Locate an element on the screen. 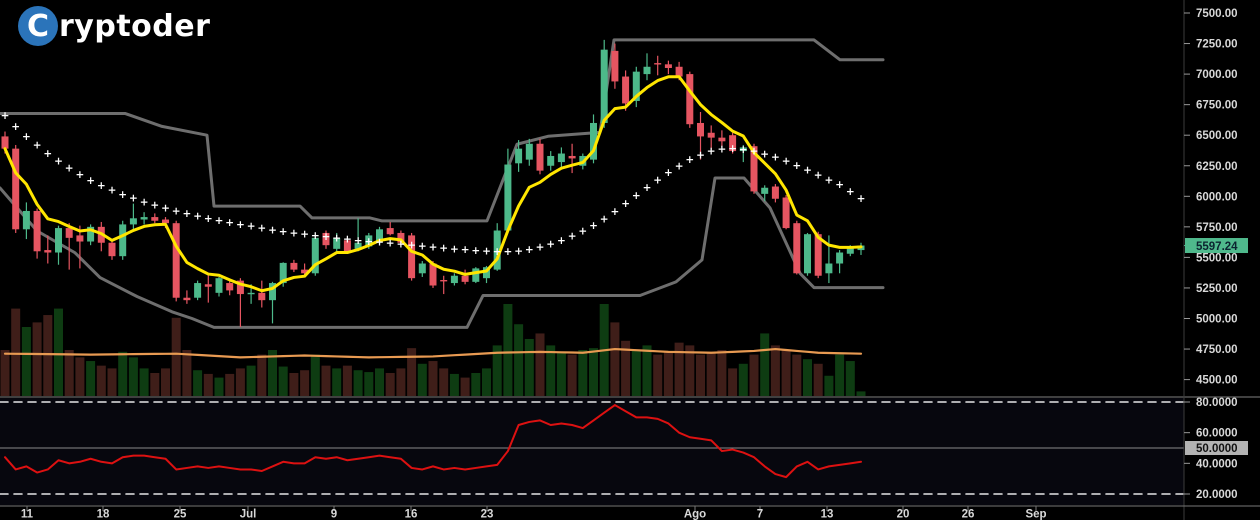  time-axis-label: Jul is located at coordinates (248, 514).